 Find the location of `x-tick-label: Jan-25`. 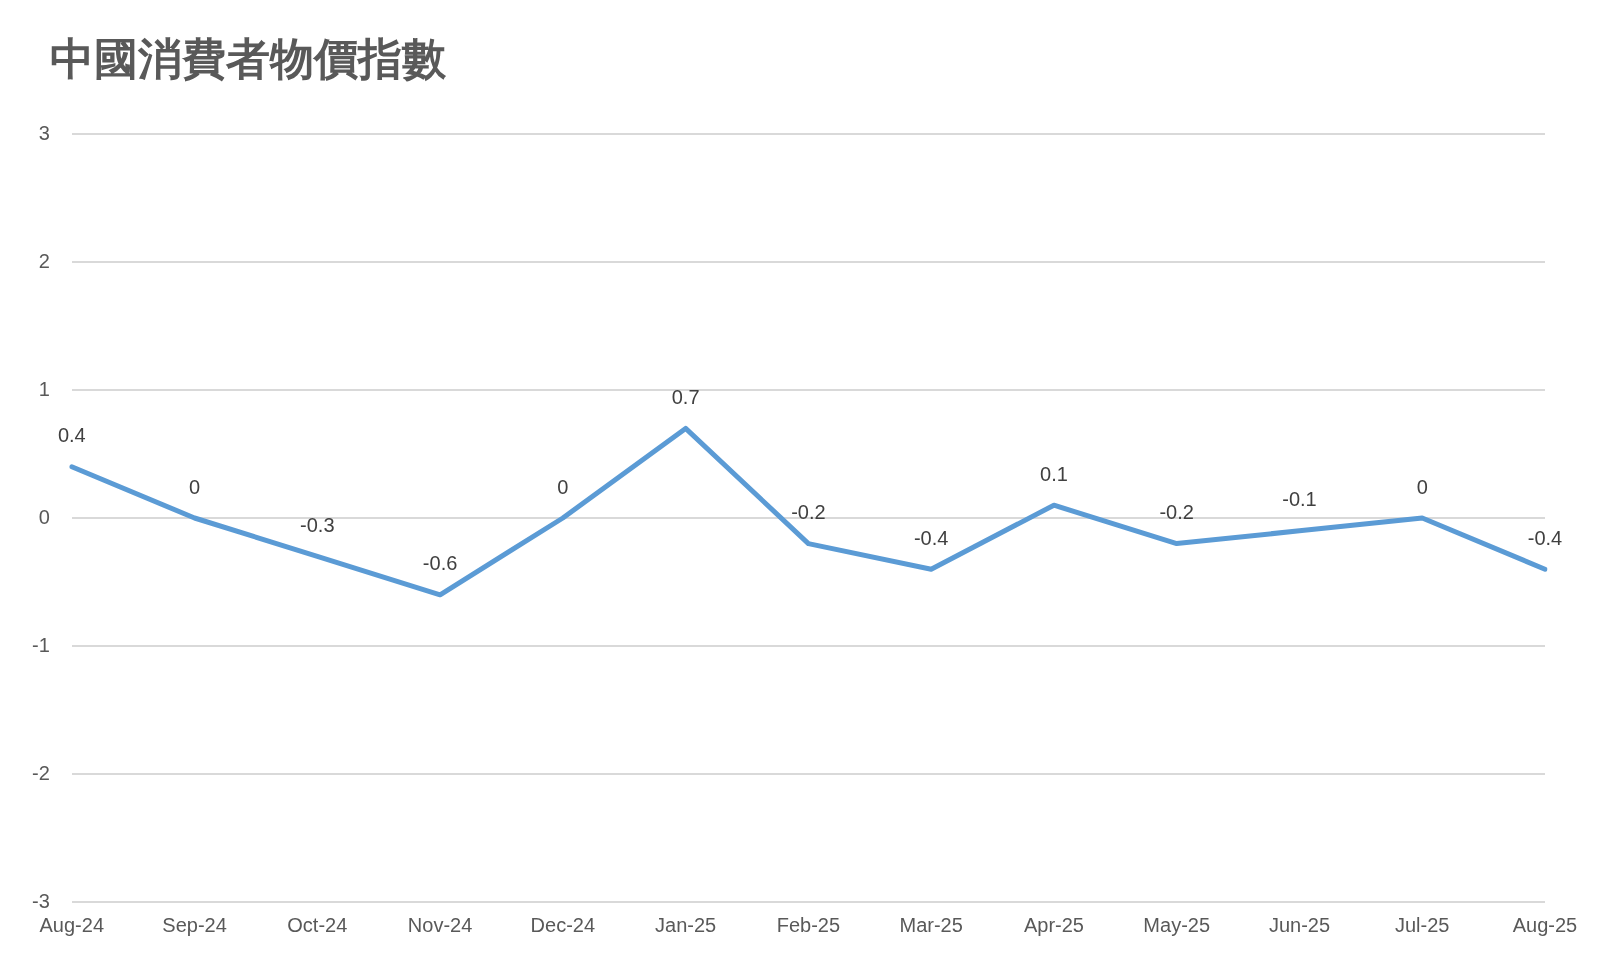

x-tick-label: Jan-25 is located at coordinates (686, 924).